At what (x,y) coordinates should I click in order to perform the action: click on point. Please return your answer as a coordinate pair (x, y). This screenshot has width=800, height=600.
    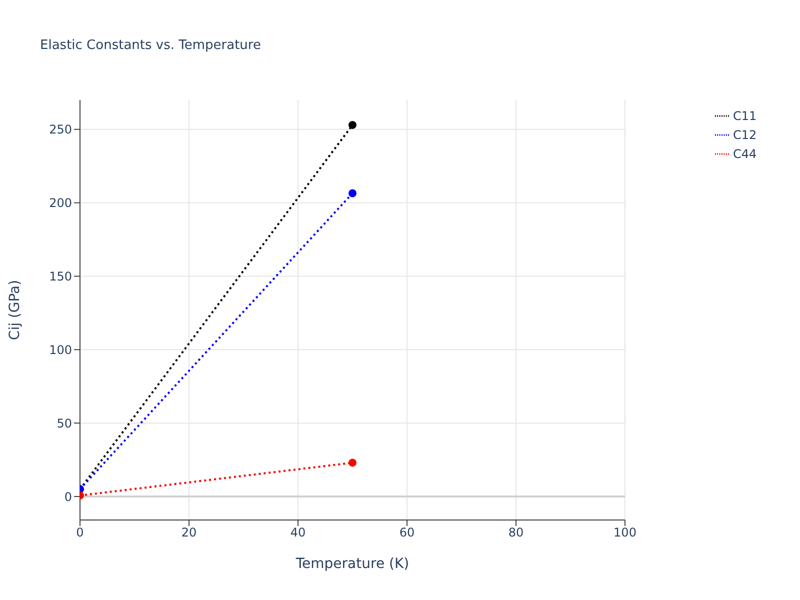
    Looking at the image, I should click on (352, 124).